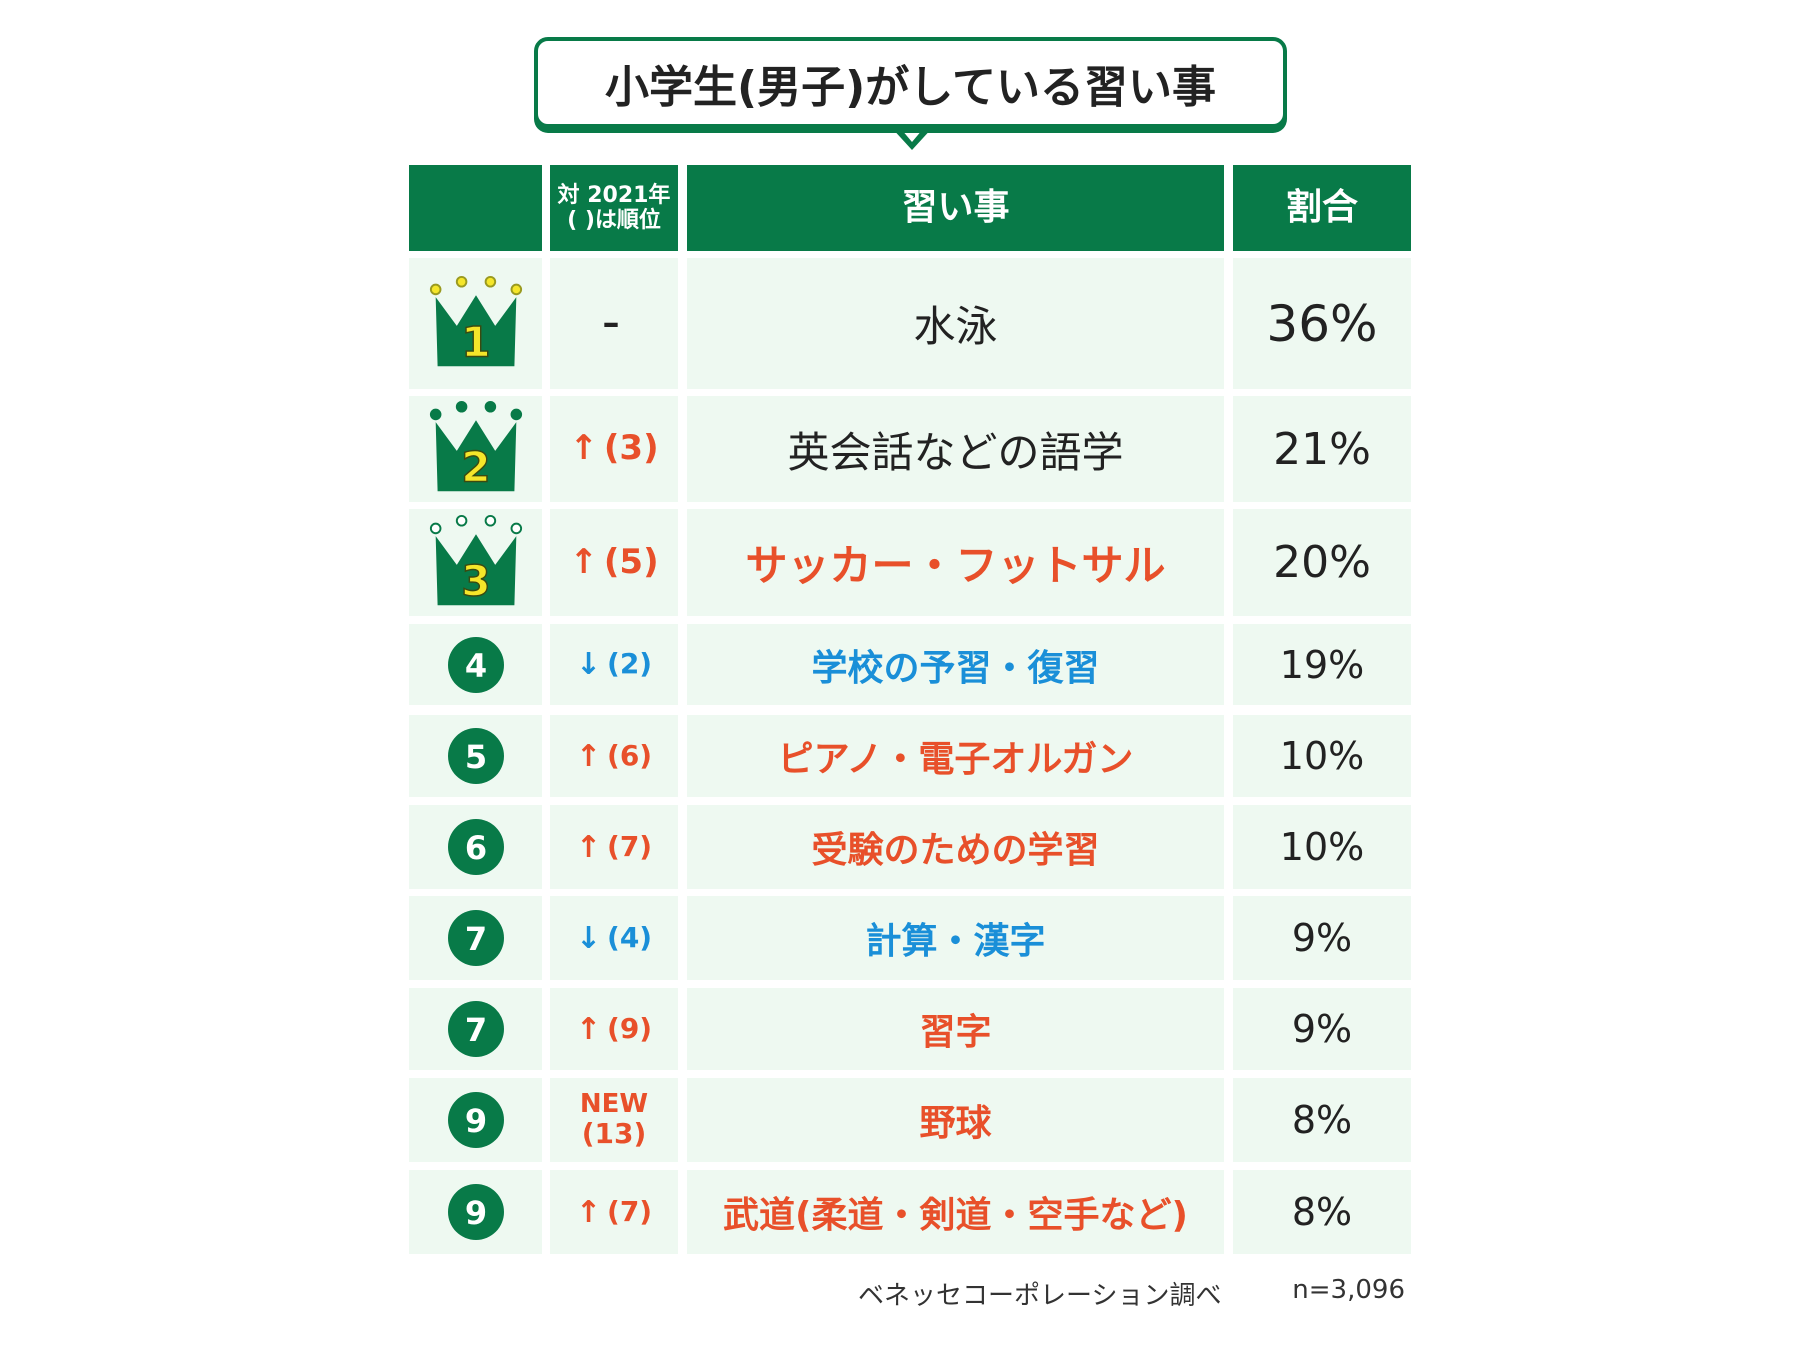 Image resolution: width=1800 pixels, height=1350 pixels. What do you see at coordinates (614, 1104) in the screenshot?
I see `trend: NEW` at bounding box center [614, 1104].